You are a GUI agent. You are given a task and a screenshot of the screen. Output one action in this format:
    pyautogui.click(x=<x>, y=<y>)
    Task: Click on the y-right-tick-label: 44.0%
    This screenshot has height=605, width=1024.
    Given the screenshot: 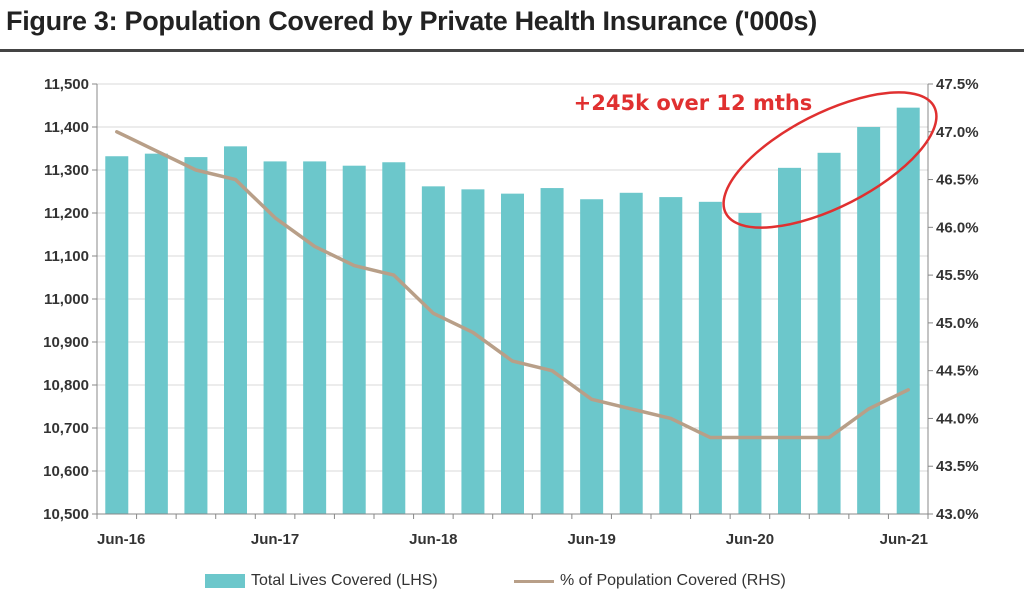 What is the action you would take?
    pyautogui.click(x=957, y=418)
    